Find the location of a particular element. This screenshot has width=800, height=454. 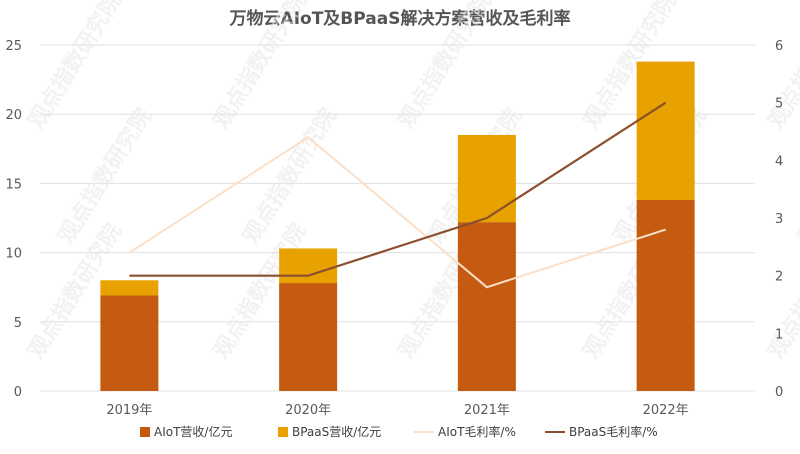

x-tick-label: 2020年 is located at coordinates (308, 410).